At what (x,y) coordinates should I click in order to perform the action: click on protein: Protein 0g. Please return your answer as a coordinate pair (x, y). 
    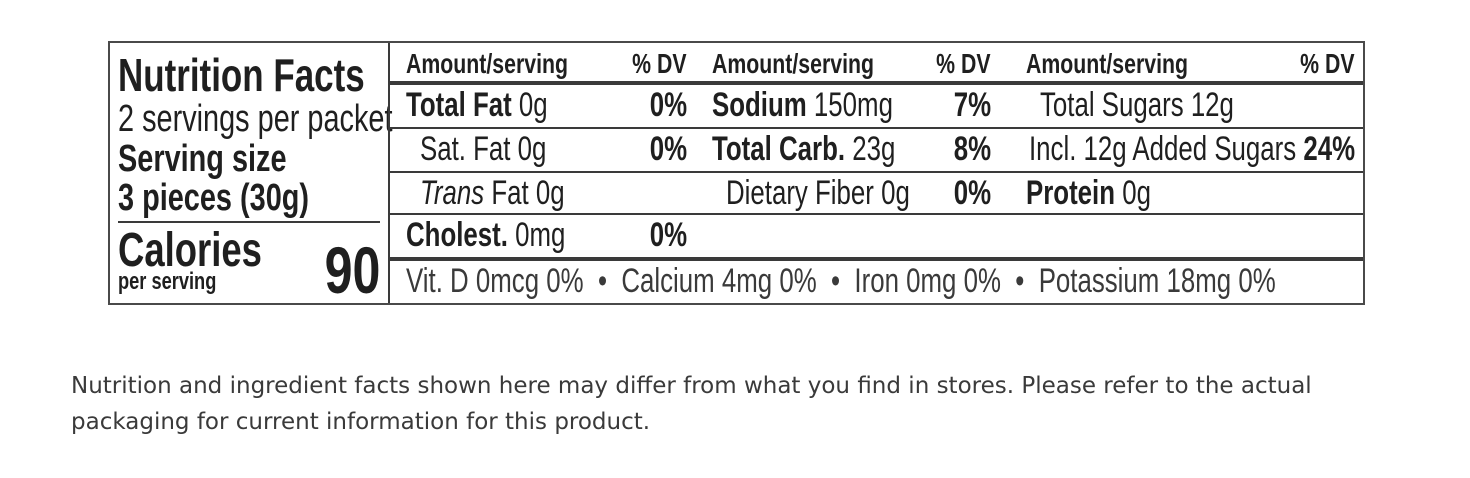
    Looking at the image, I should click on (1088, 193).